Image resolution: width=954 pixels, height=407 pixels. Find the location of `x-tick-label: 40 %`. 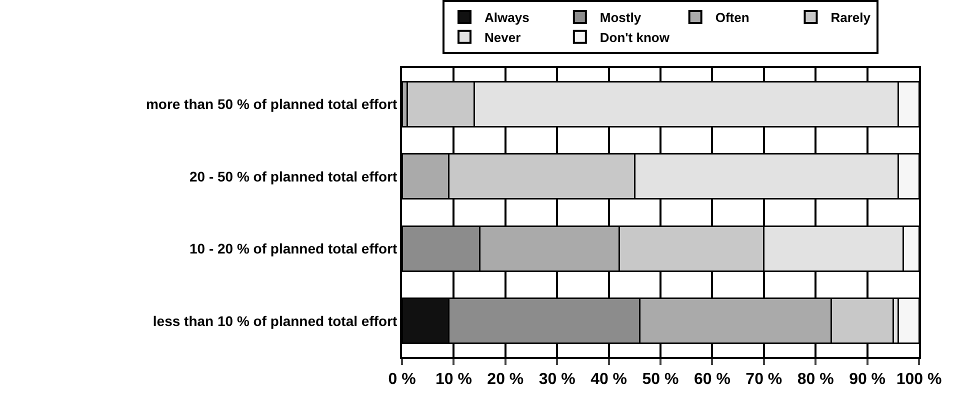

x-tick-label: 40 % is located at coordinates (609, 379).